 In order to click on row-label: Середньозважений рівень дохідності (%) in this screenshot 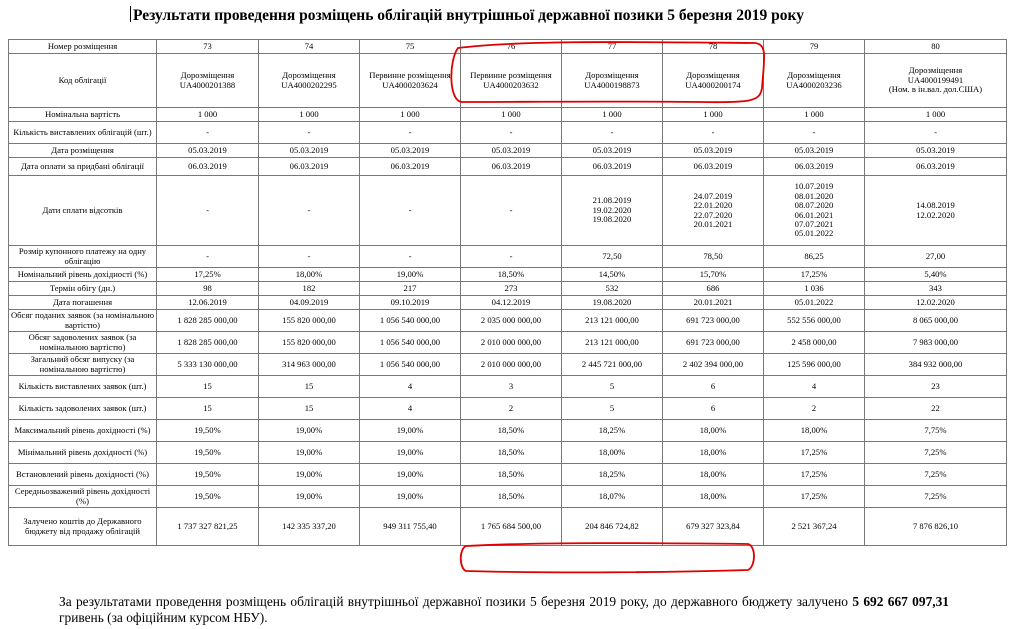, I will do `click(82, 496)`.